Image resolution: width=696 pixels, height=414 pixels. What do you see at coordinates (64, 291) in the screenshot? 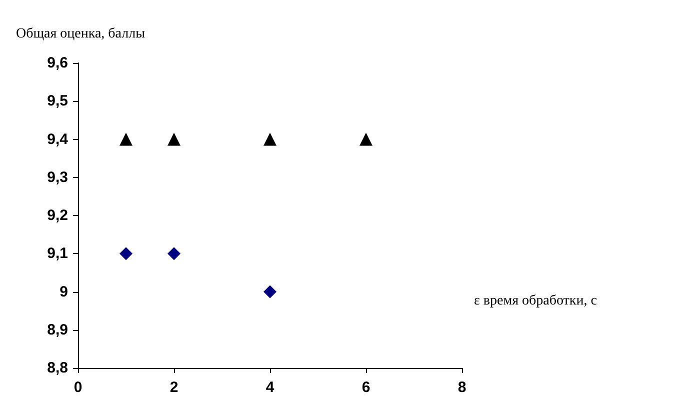
I see `y-tick-label: 9` at bounding box center [64, 291].